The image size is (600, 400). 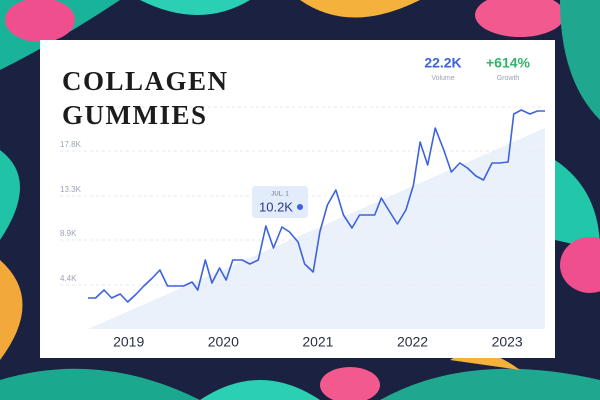 What do you see at coordinates (135, 115) in the screenshot?
I see `title-line: GUMMIES` at bounding box center [135, 115].